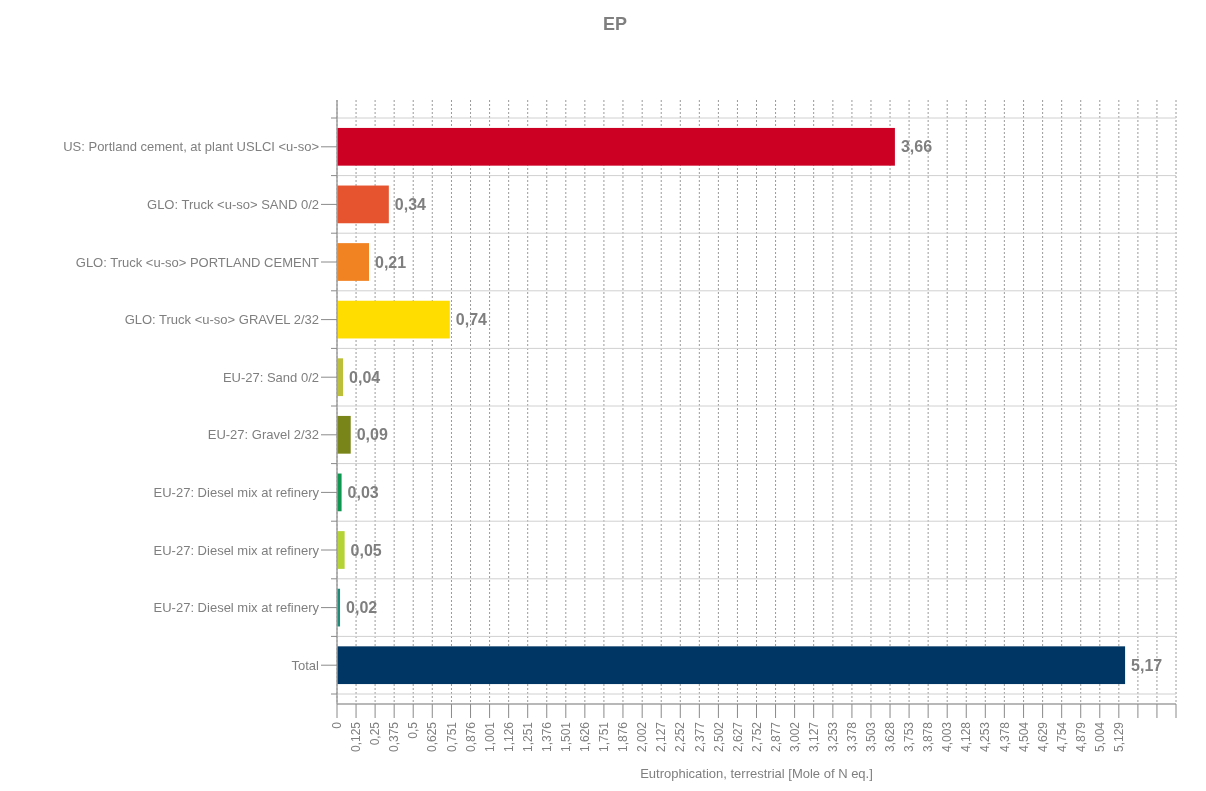  I want to click on y-tick-label: EU-27: Sand 0/2, so click(270, 377).